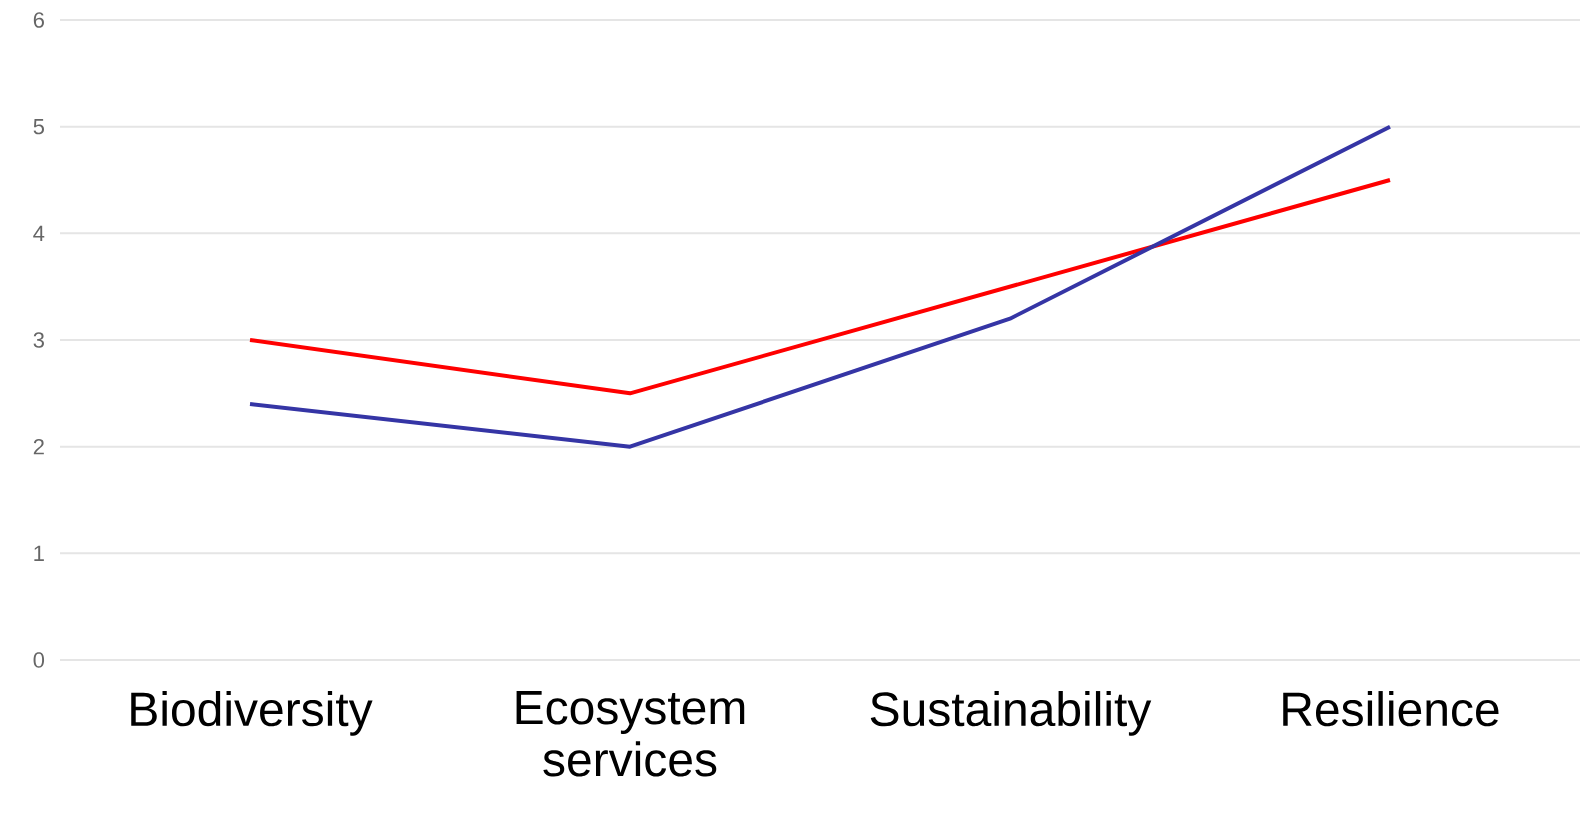  I want to click on y-tick-label: 0, so click(39, 660).